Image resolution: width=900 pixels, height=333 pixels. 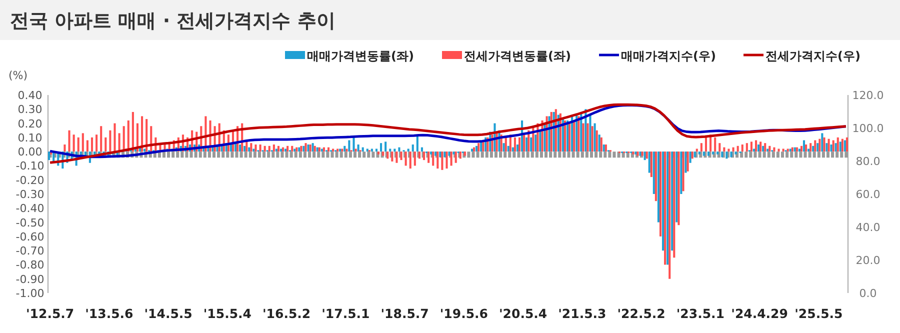 What do you see at coordinates (464, 313) in the screenshot?
I see `x-tick-label: '19.5.6` at bounding box center [464, 313].